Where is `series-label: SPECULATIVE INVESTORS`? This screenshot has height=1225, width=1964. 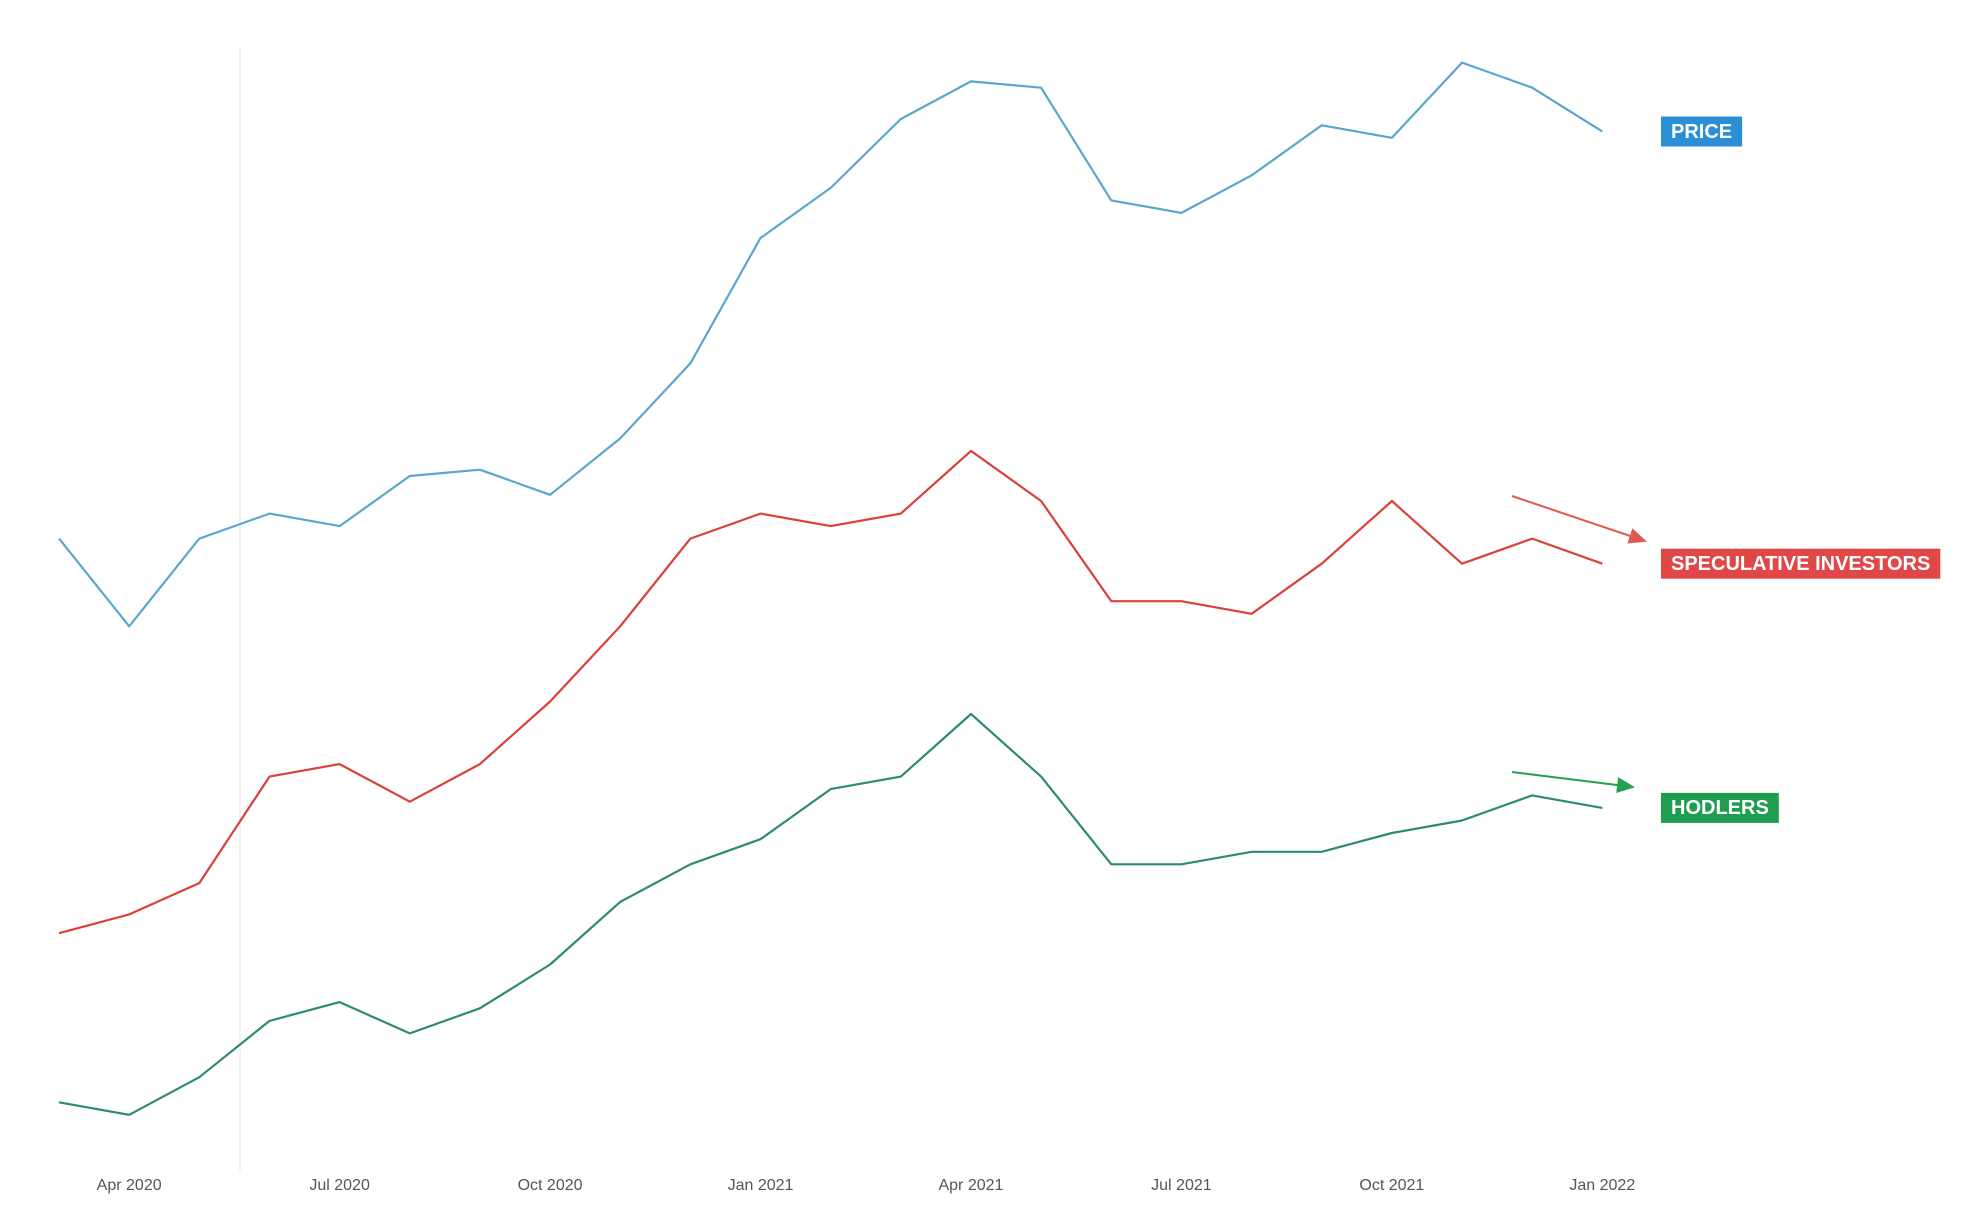 series-label: SPECULATIVE INVESTORS is located at coordinates (1800, 564).